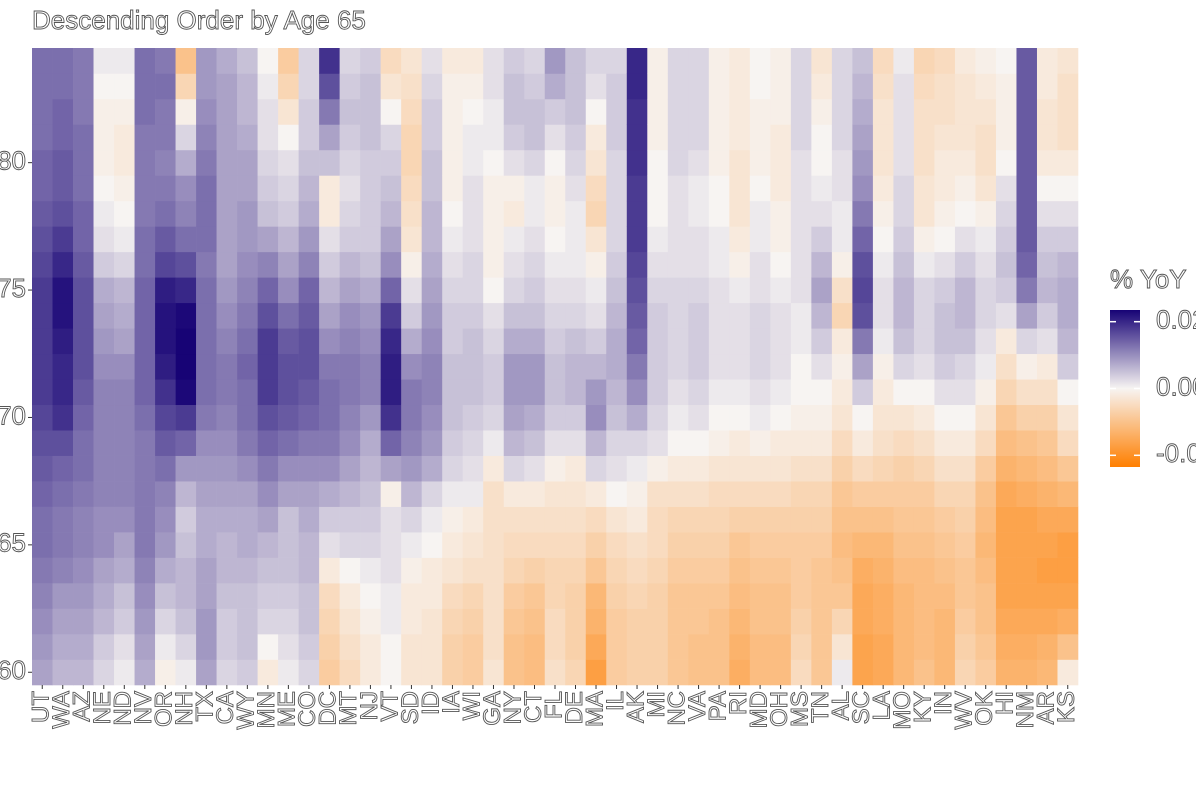 The height and width of the screenshot is (787, 1196). What do you see at coordinates (328, 708) in the screenshot?
I see `x-tick-label: DC` at bounding box center [328, 708].